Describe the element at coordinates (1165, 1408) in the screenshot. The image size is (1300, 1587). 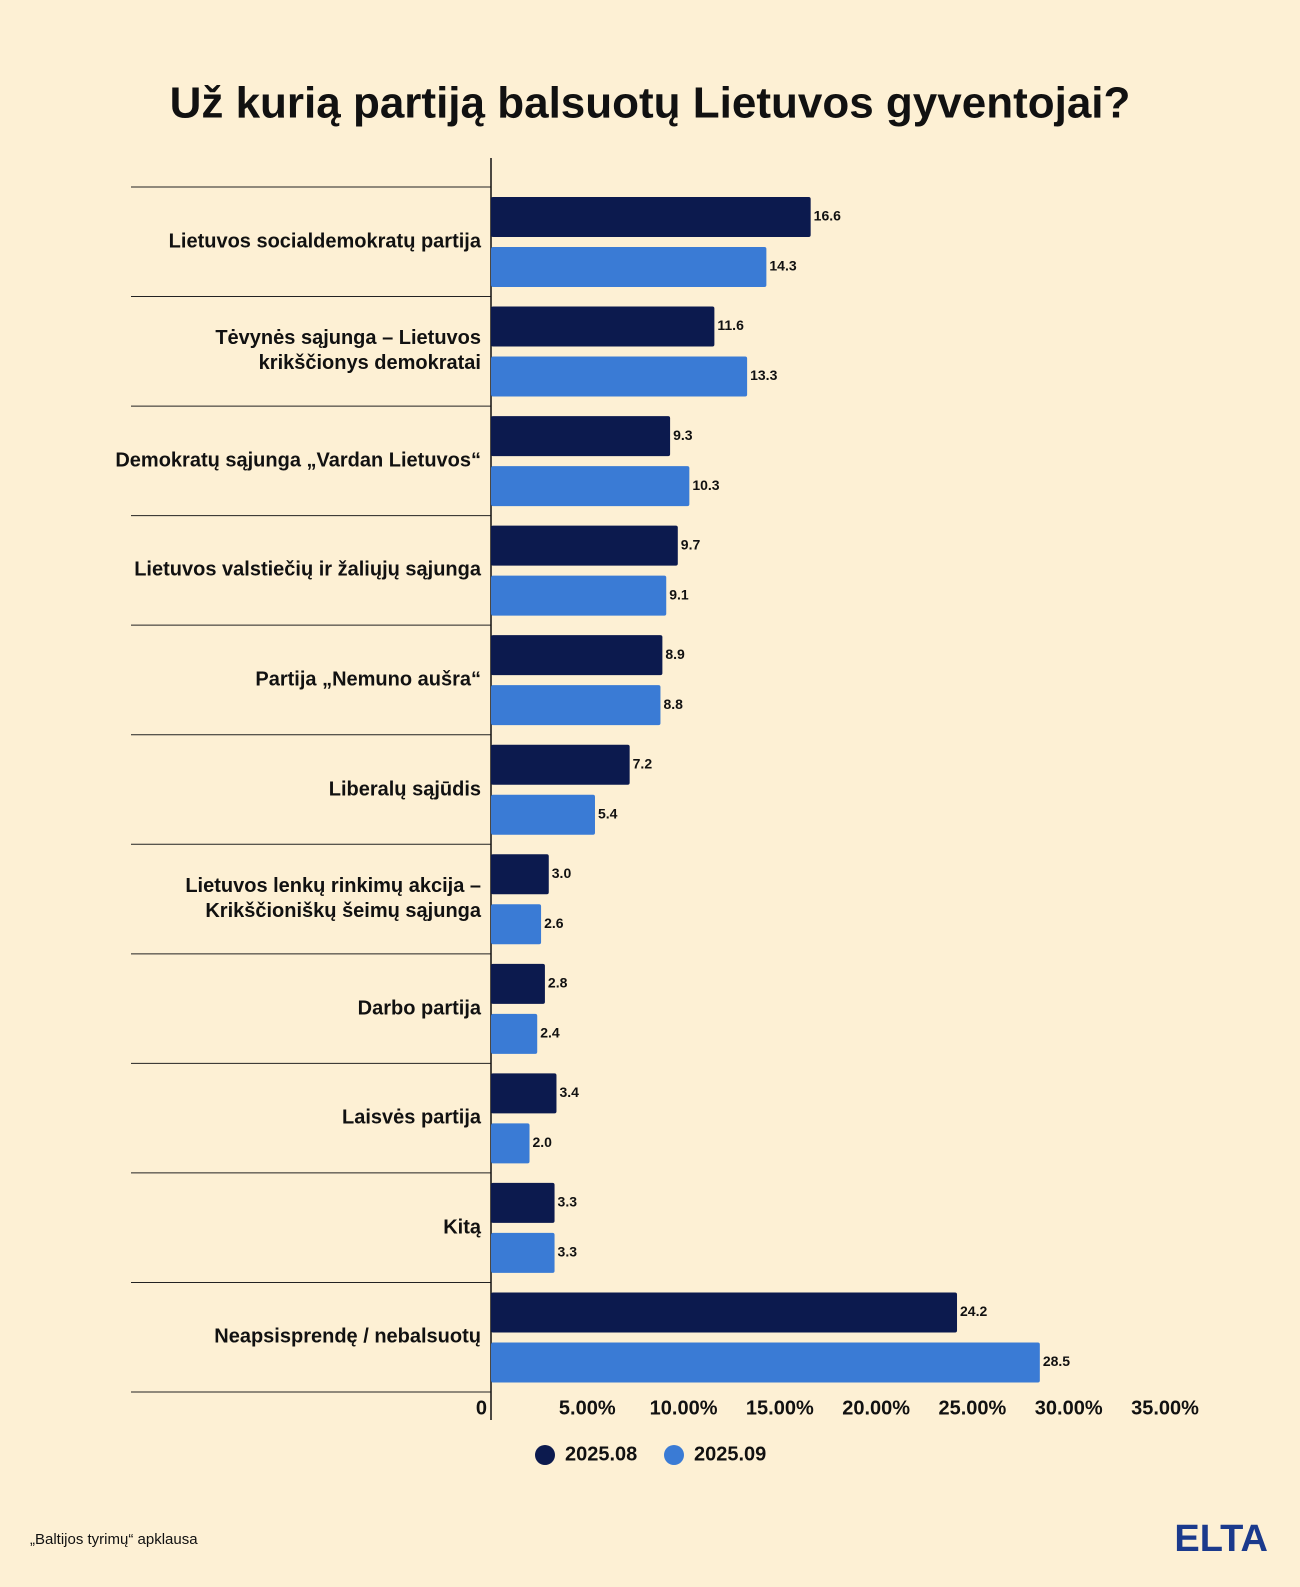
I see `x-tick-label: 35.00%` at that location.